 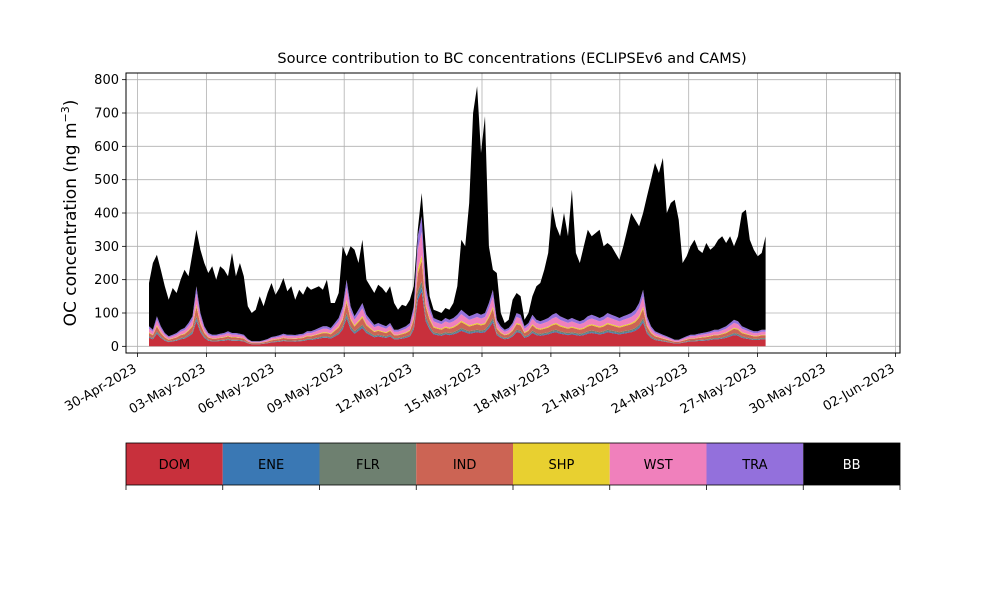 I want to click on legend-label-tra: TRA, so click(x=754, y=465).